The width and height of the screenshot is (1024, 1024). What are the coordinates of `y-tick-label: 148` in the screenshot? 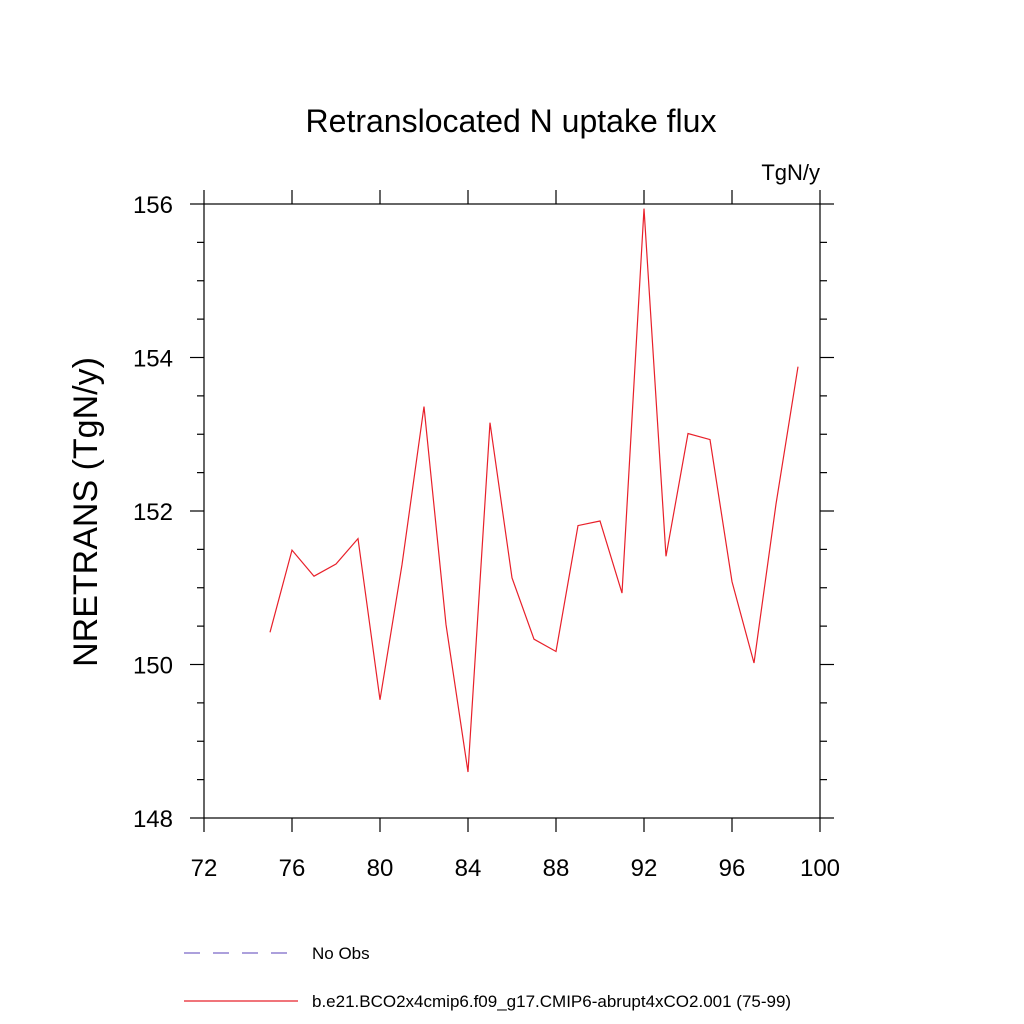 It's located at (153, 819).